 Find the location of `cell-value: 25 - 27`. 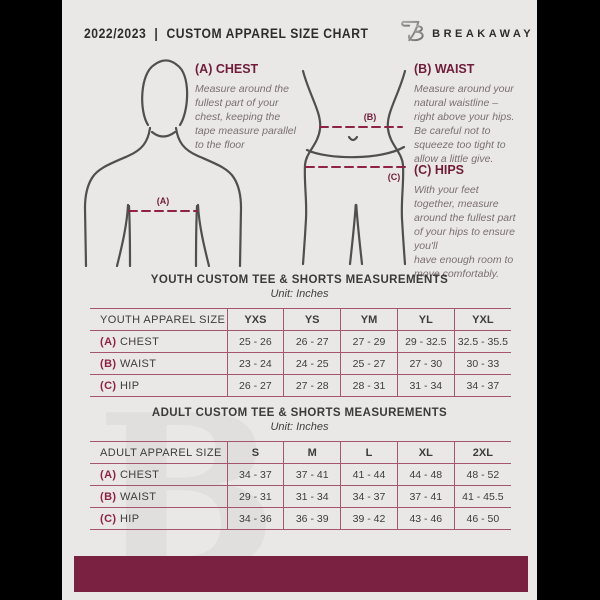

cell-value: 25 - 27 is located at coordinates (369, 363).